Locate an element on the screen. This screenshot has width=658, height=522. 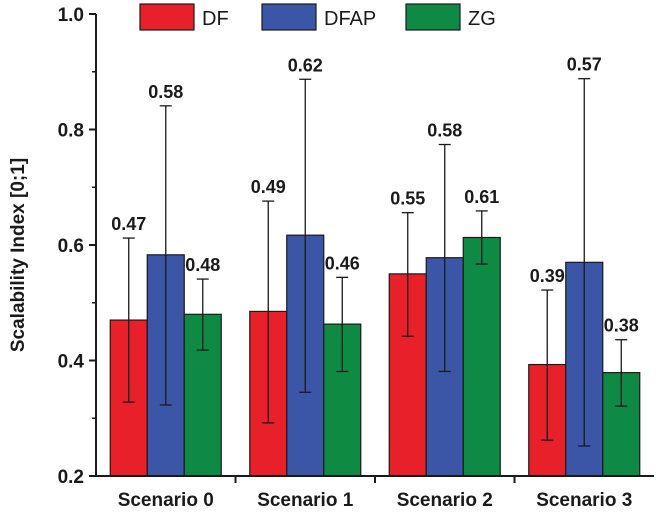
legend-label: ZG is located at coordinates (482, 19).